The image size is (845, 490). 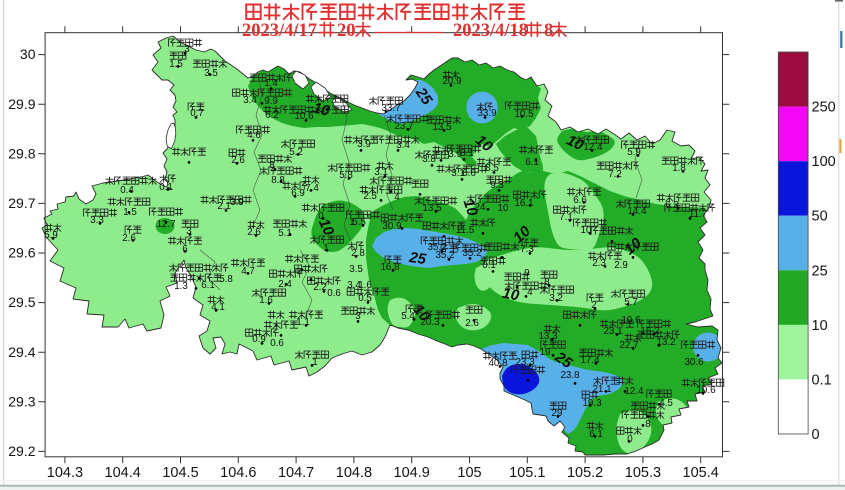 I want to click on svg-text: 29.8, so click(x=21, y=153).